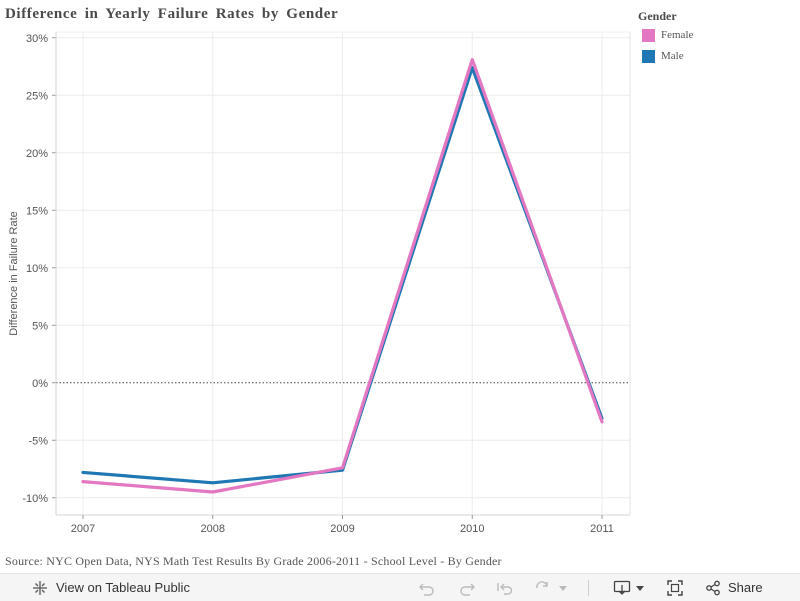 The height and width of the screenshot is (601, 800). What do you see at coordinates (713, 588) in the screenshot?
I see `share-icon` at bounding box center [713, 588].